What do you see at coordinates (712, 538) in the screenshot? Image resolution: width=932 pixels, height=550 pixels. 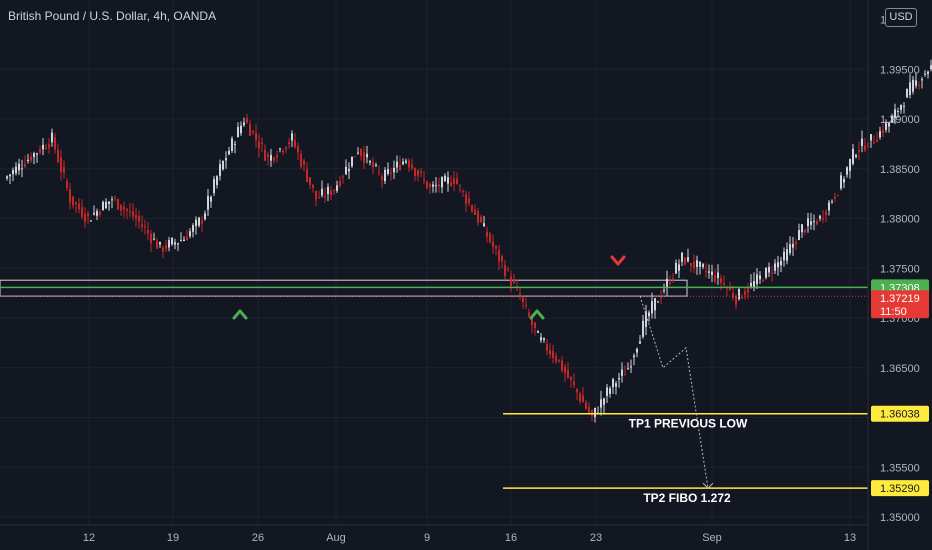 I see `time-tick-label: Sep` at bounding box center [712, 538].